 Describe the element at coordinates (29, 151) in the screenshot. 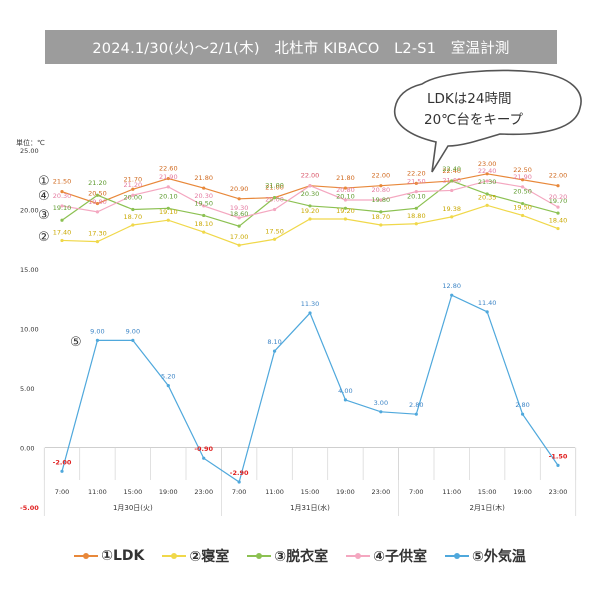

I see `y-tick-label: 25.00` at that location.